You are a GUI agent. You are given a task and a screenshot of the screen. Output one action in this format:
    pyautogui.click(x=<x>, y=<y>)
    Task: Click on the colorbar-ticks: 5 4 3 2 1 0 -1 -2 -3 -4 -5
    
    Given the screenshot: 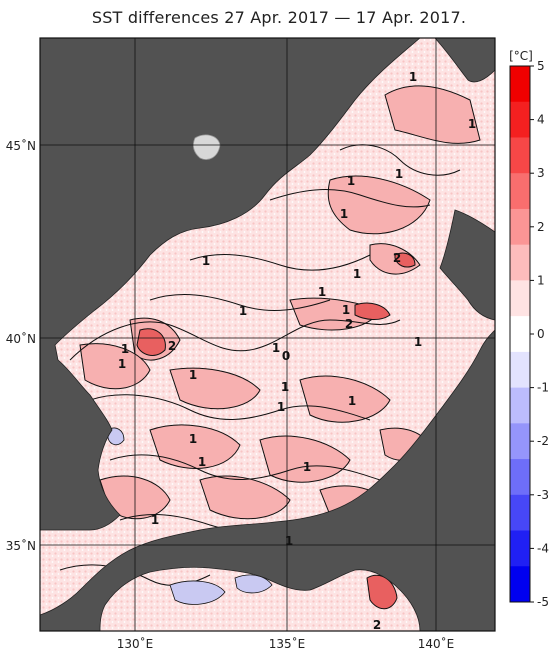 What is the action you would take?
    pyautogui.click(x=539, y=334)
    